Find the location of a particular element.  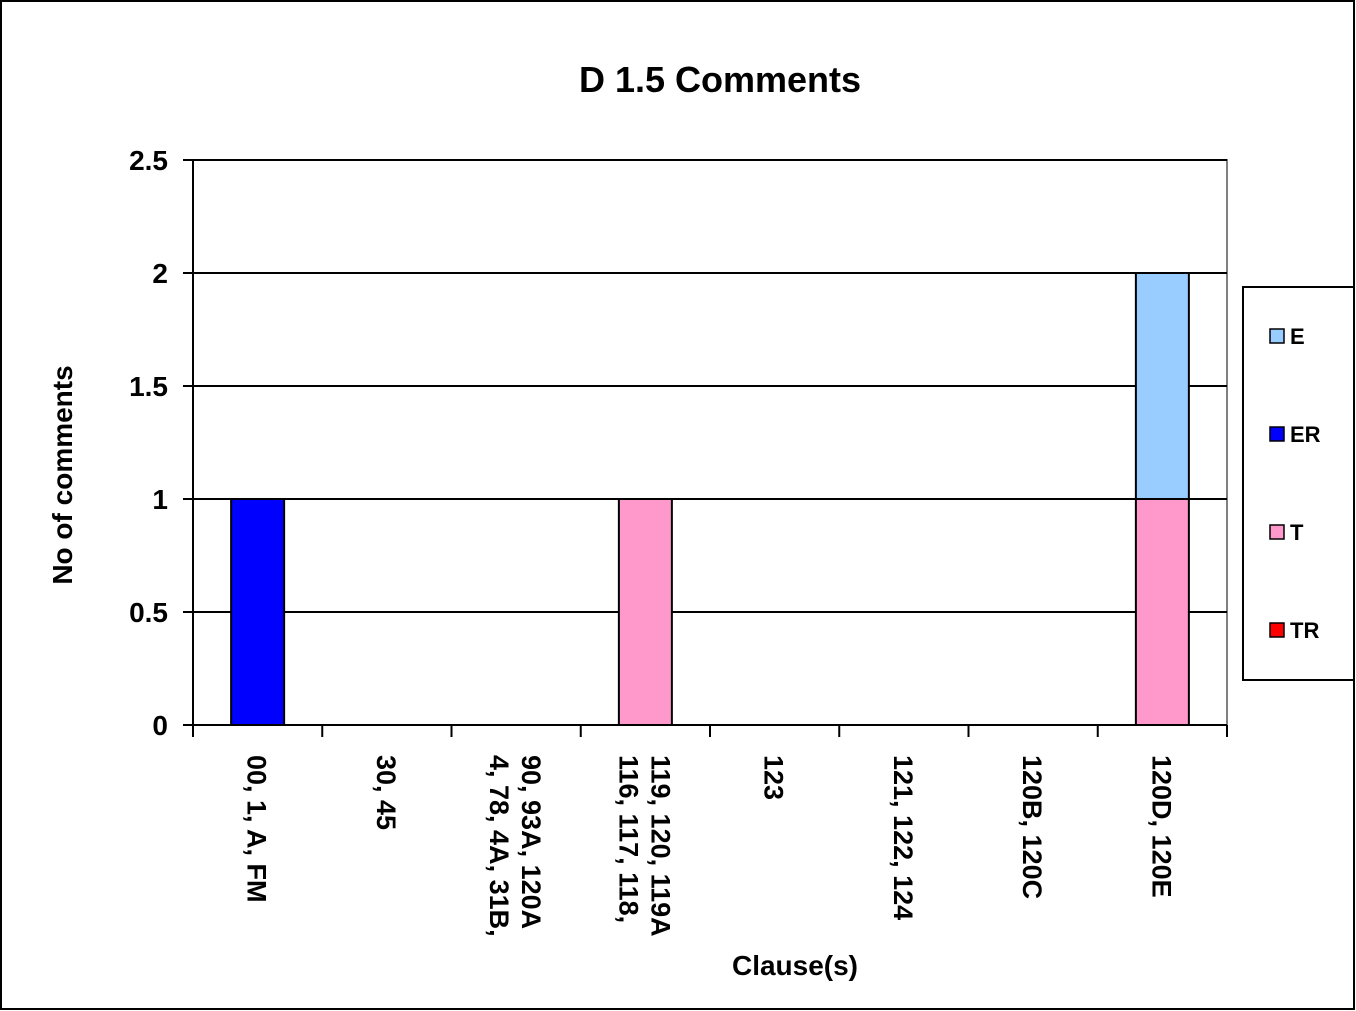

bar-er is located at coordinates (258, 612).